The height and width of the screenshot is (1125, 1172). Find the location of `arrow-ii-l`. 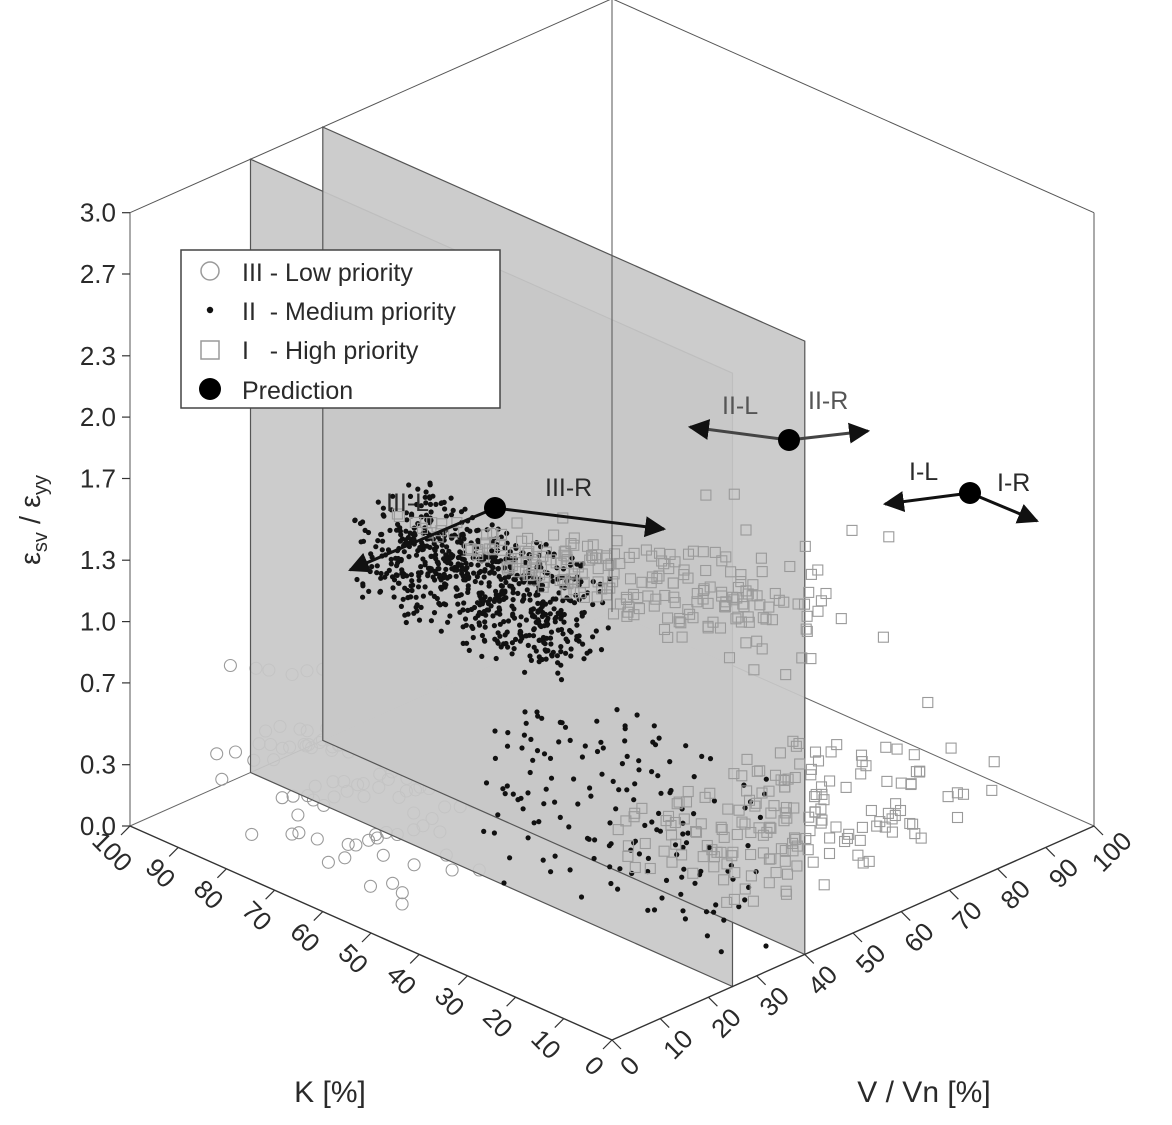

arrow-ii-l is located at coordinates (738, 430).